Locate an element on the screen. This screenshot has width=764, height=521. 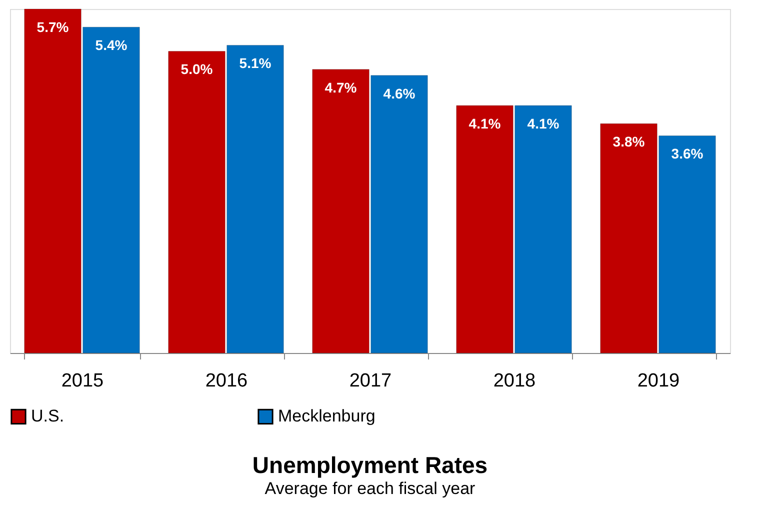
data-label: 5.1% is located at coordinates (255, 63).